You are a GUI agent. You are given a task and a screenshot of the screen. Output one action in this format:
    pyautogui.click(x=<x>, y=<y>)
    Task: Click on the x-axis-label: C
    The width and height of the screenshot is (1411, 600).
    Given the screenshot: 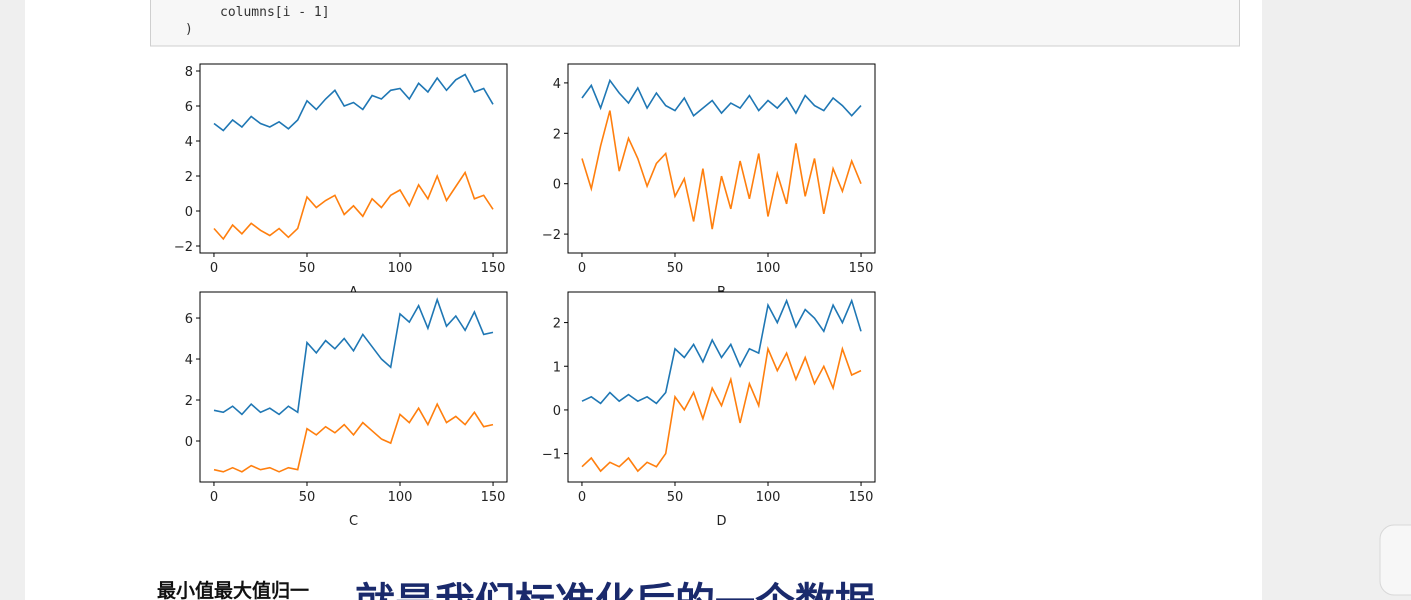 What is the action you would take?
    pyautogui.click(x=353, y=521)
    